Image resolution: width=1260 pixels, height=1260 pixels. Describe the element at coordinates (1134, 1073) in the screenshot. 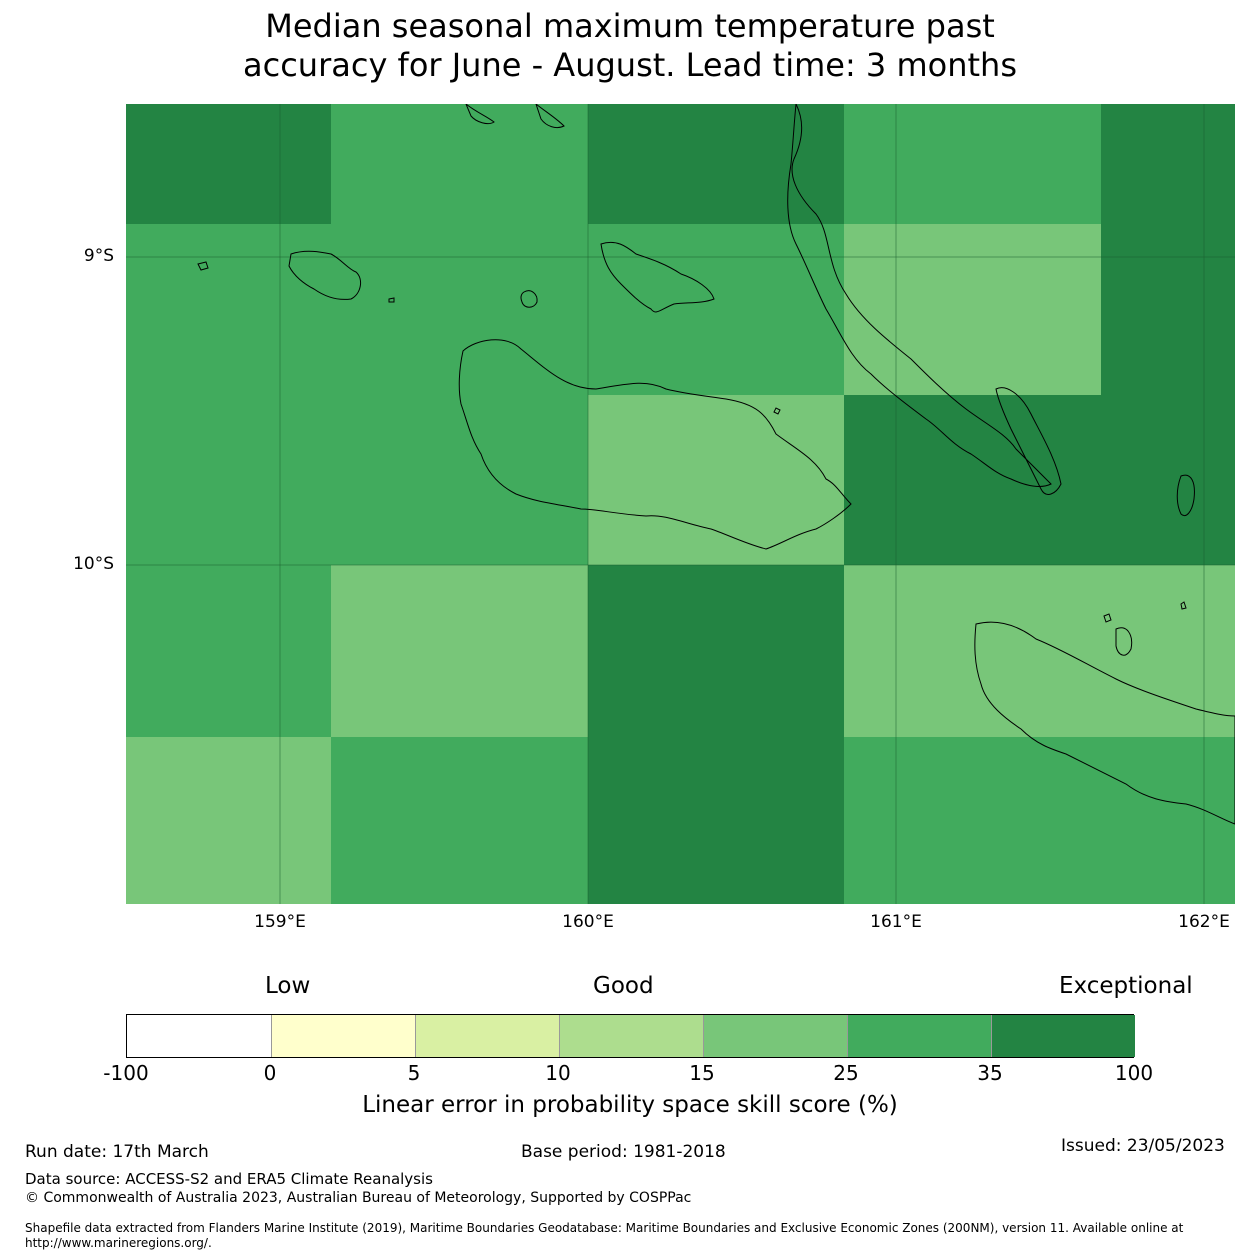

I see `colorbar-tick-label: 100` at that location.